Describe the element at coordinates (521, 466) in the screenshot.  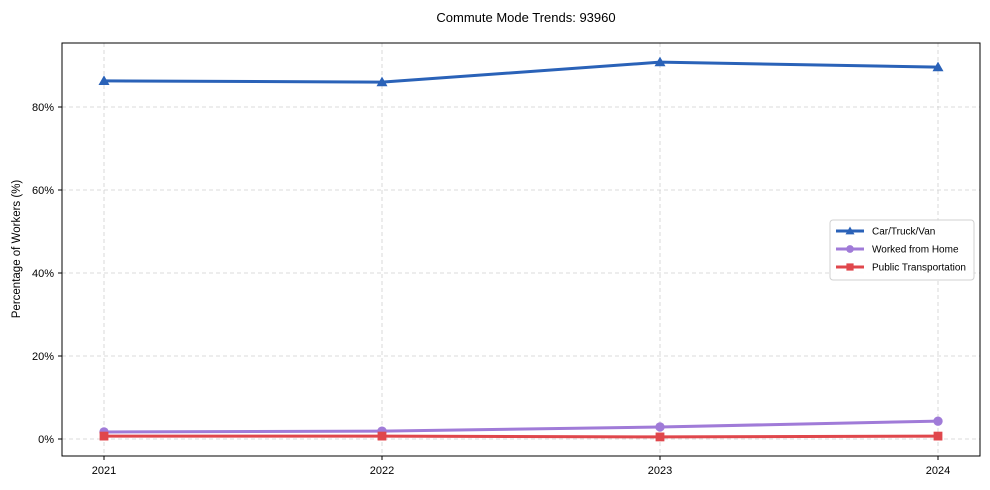
I see `x-axis-ticks: 2021 2022 2023 2024` at that location.